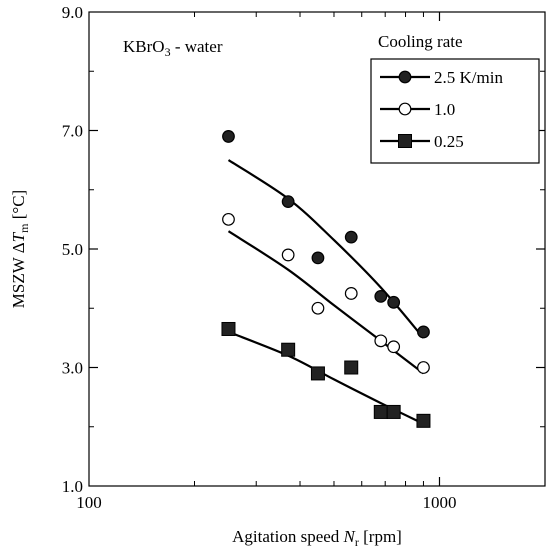  What do you see at coordinates (72, 12) in the screenshot?
I see `y-tick-label: 9.0` at bounding box center [72, 12].